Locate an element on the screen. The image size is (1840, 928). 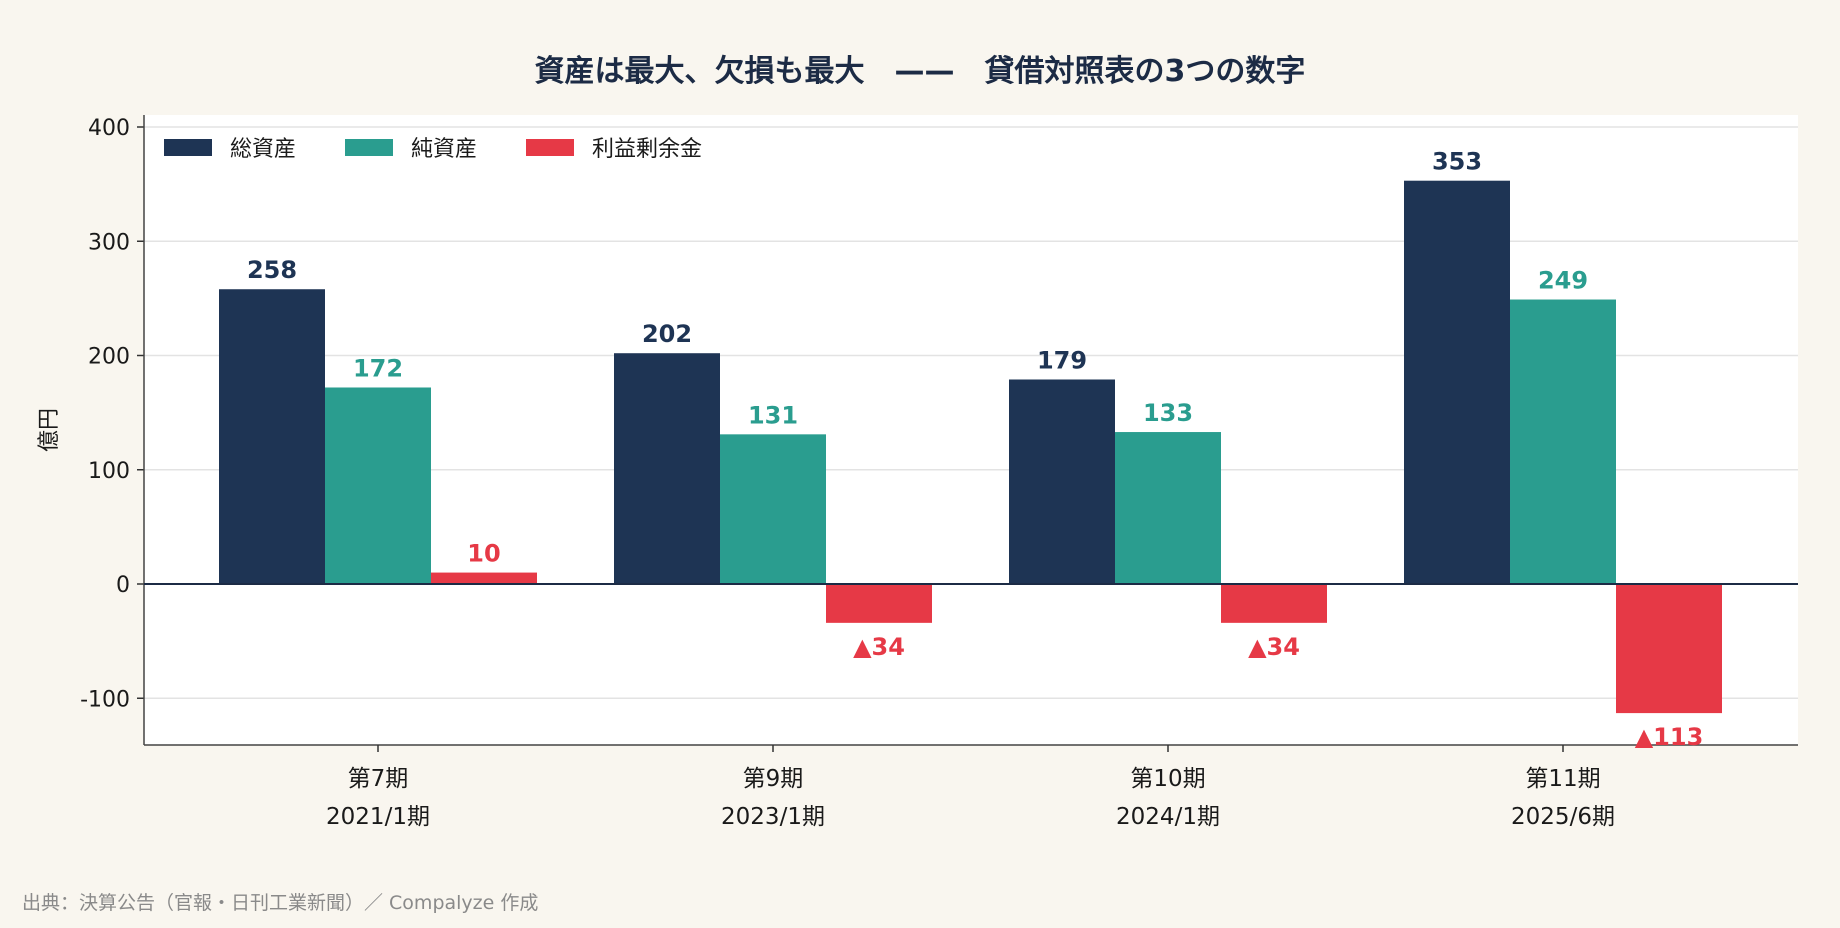
y-tick-label: 0 is located at coordinates (123, 585).